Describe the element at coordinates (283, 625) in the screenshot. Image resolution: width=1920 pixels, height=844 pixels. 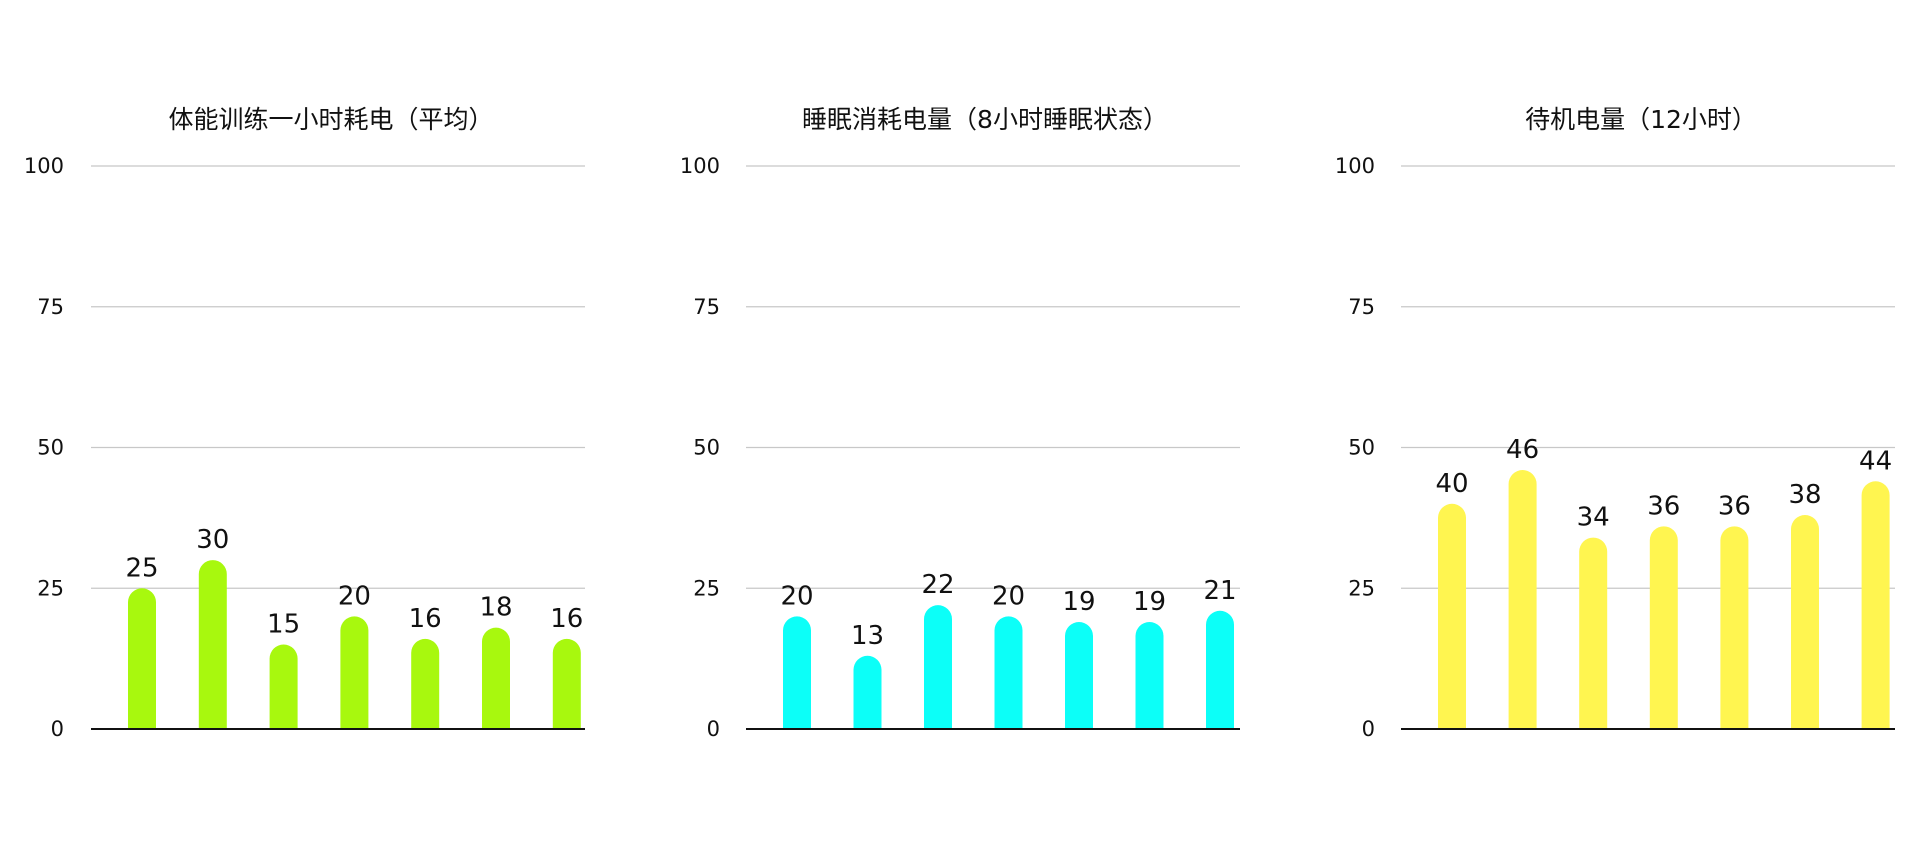
I see `data-label: 15` at that location.